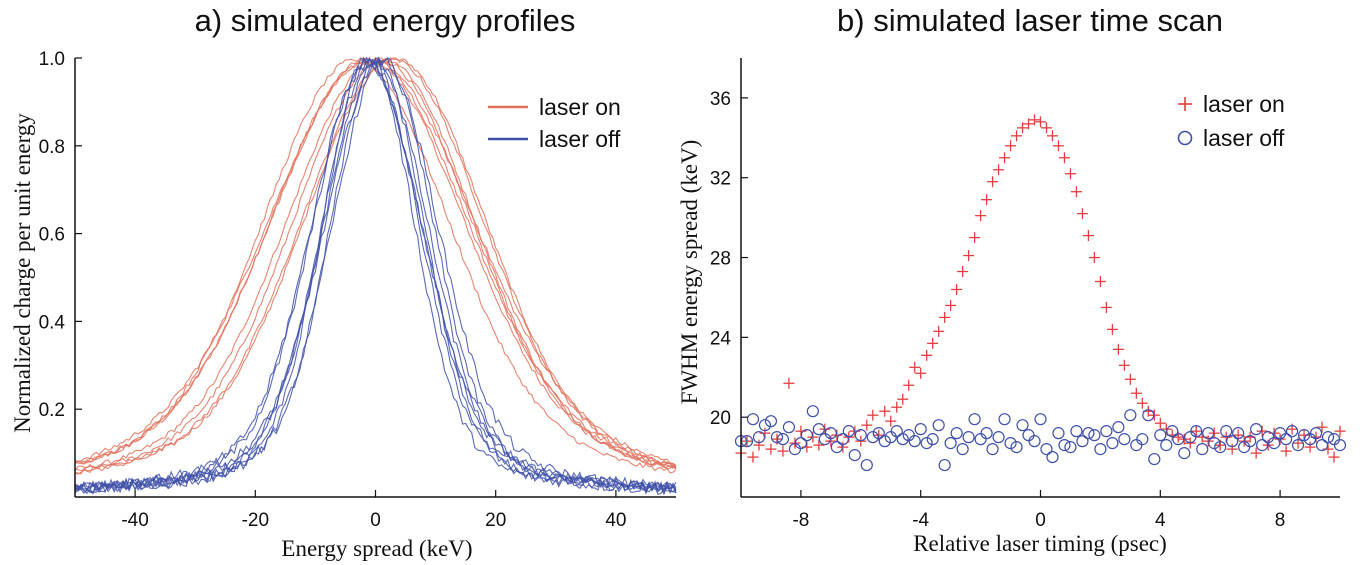 This screenshot has width=1364, height=565. I want to click on panel-a-y-tick-label: 1.0, so click(52, 59).